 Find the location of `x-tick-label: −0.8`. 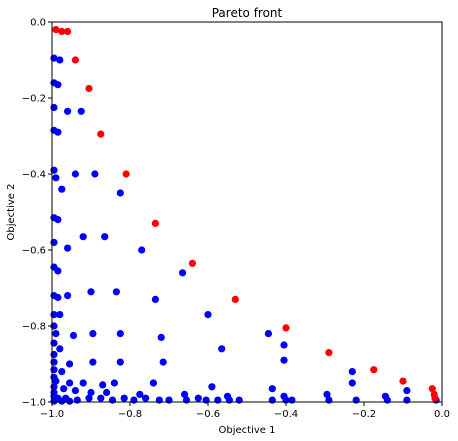

x-tick-label: −0.8 is located at coordinates (130, 414).